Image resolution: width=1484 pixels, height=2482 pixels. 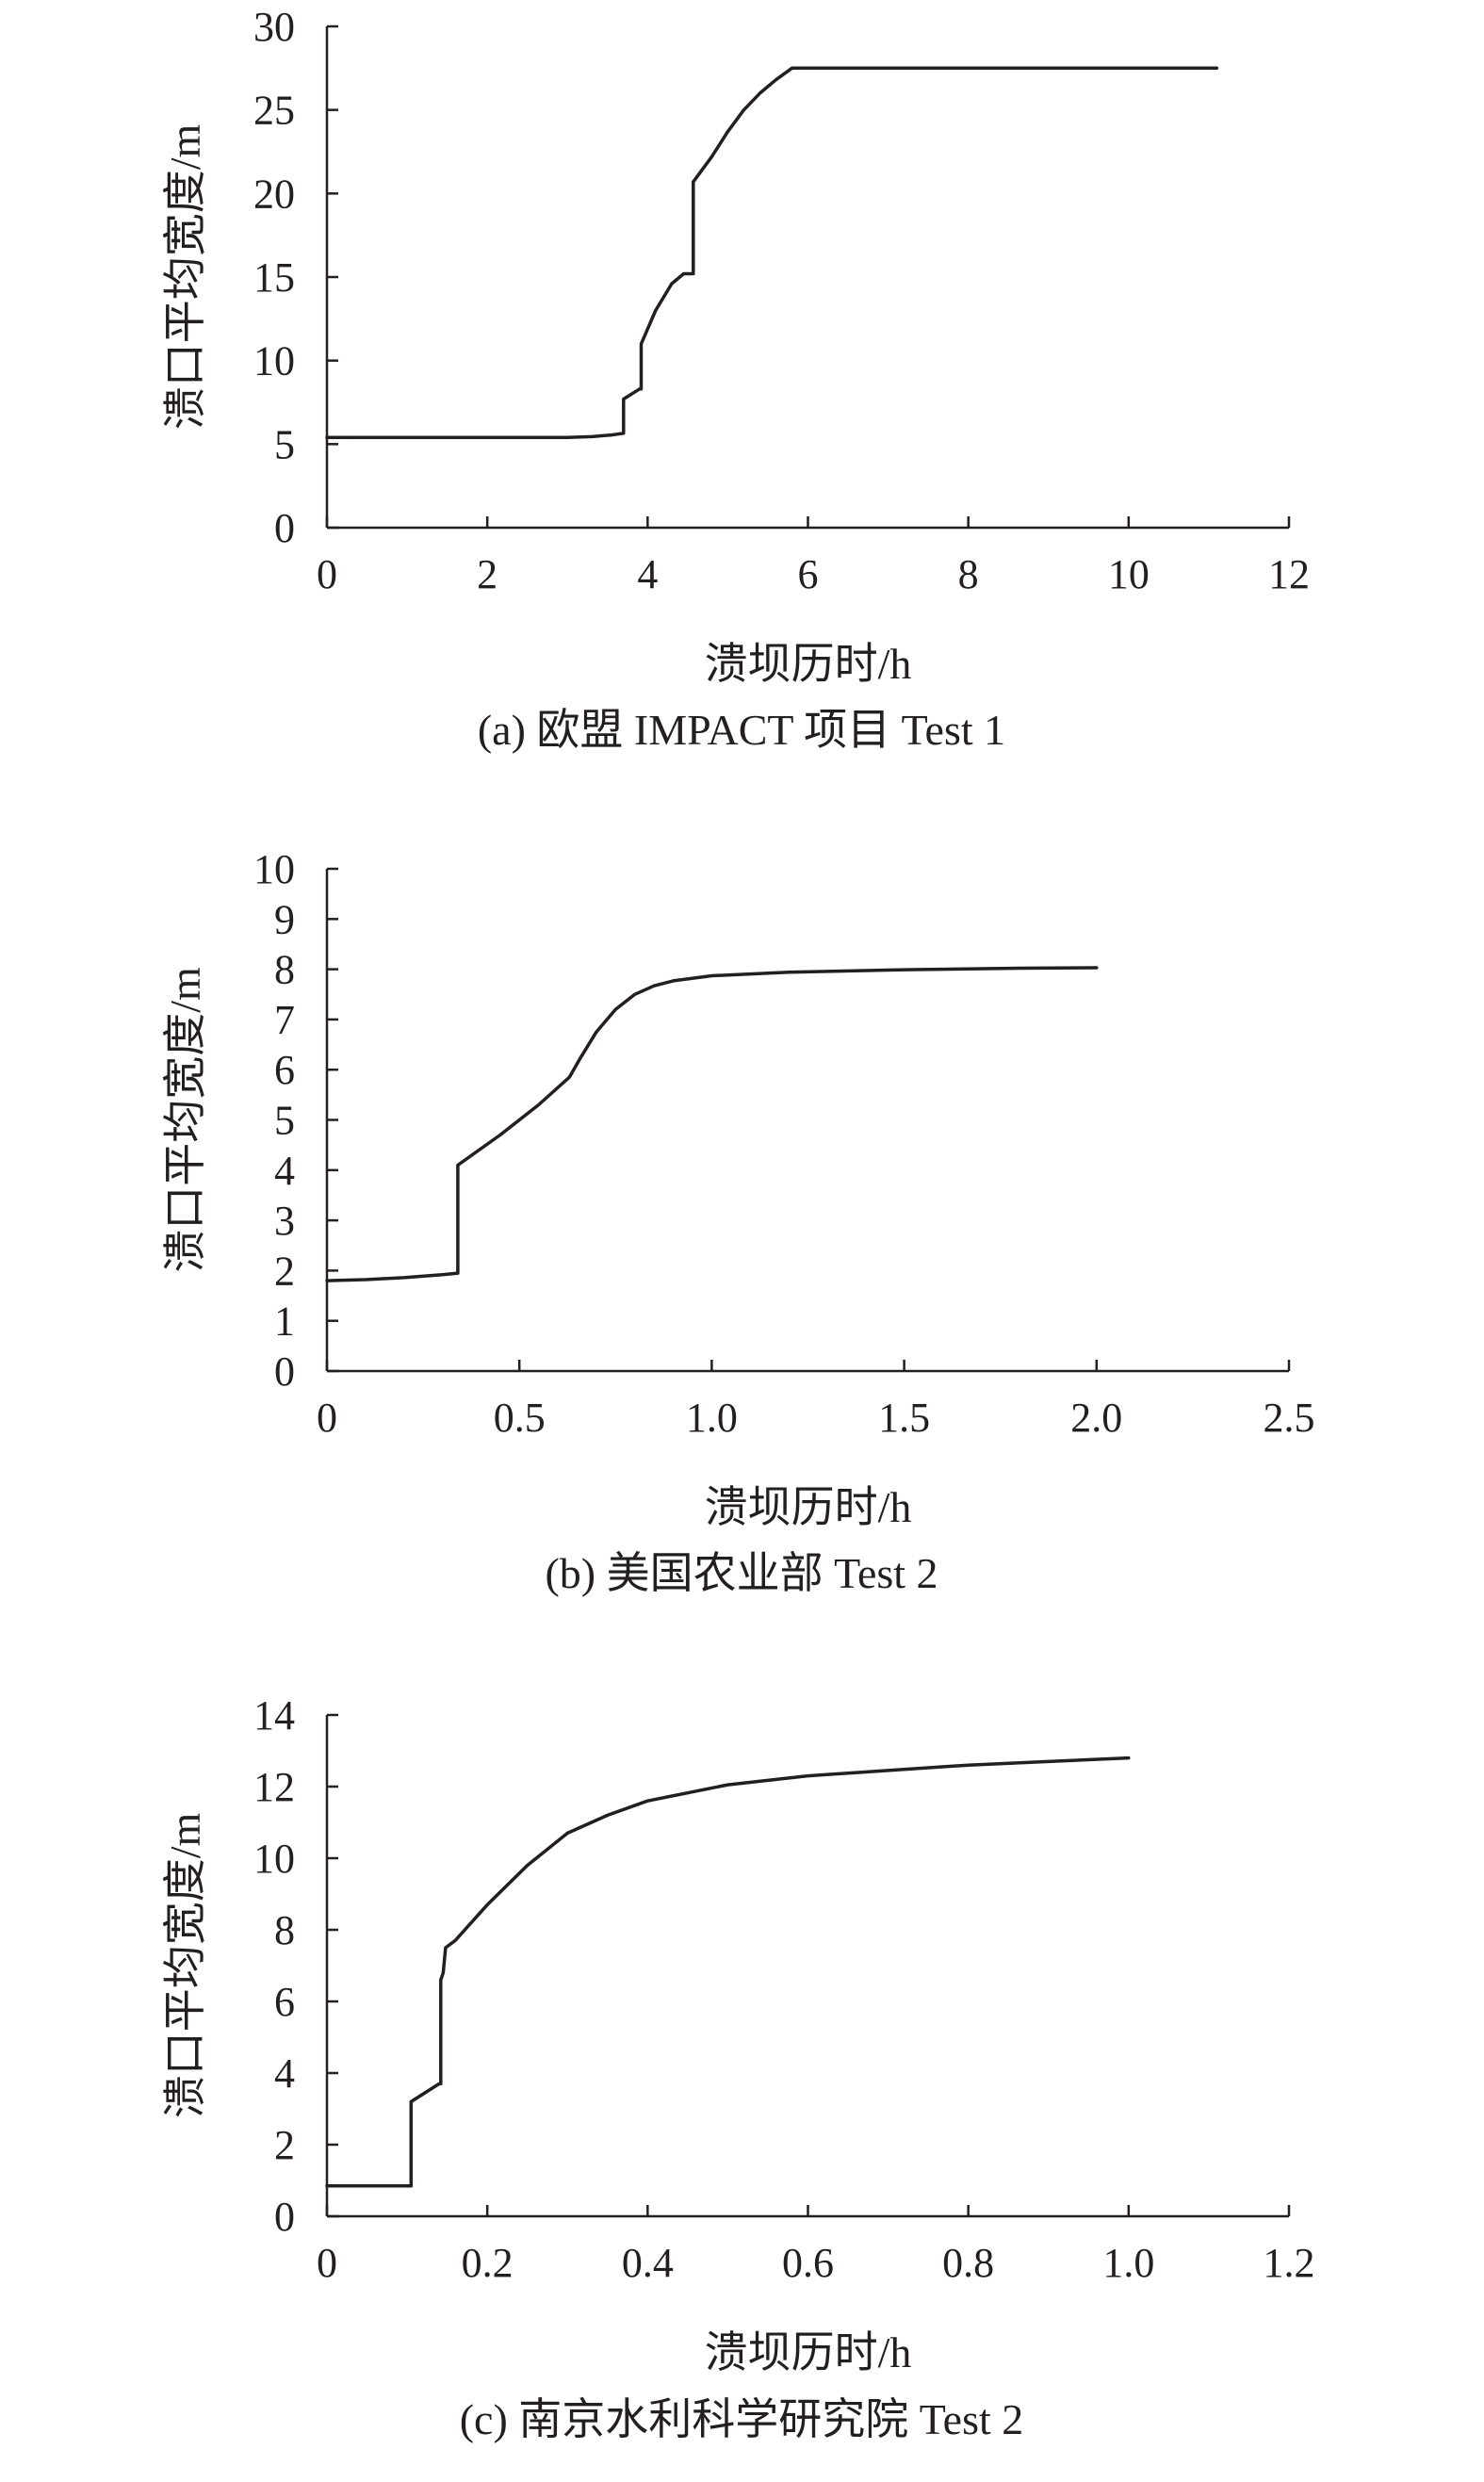 I want to click on y-tick-label: 14, so click(x=274, y=1715).